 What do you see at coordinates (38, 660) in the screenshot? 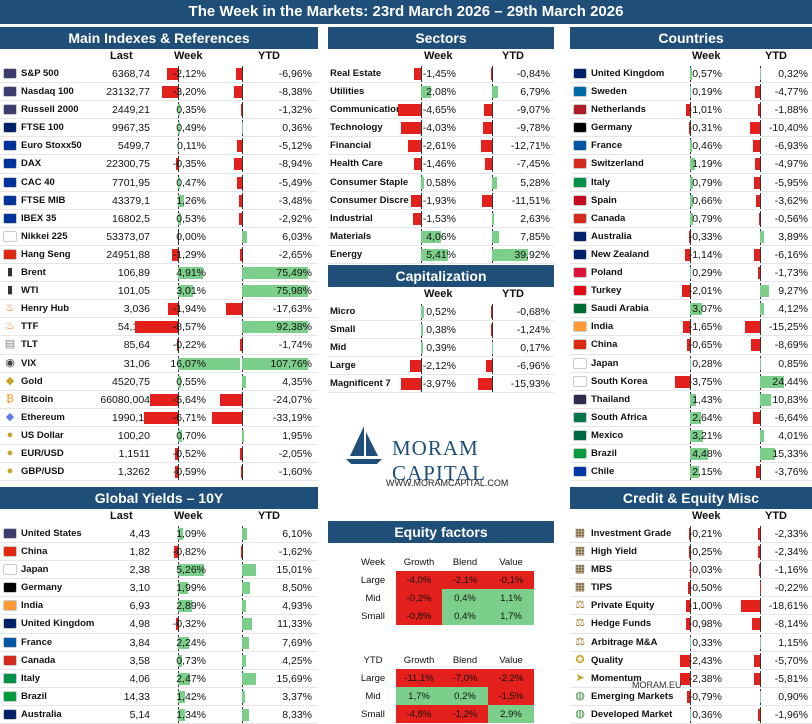
I see `row-name: Canada` at bounding box center [38, 660].